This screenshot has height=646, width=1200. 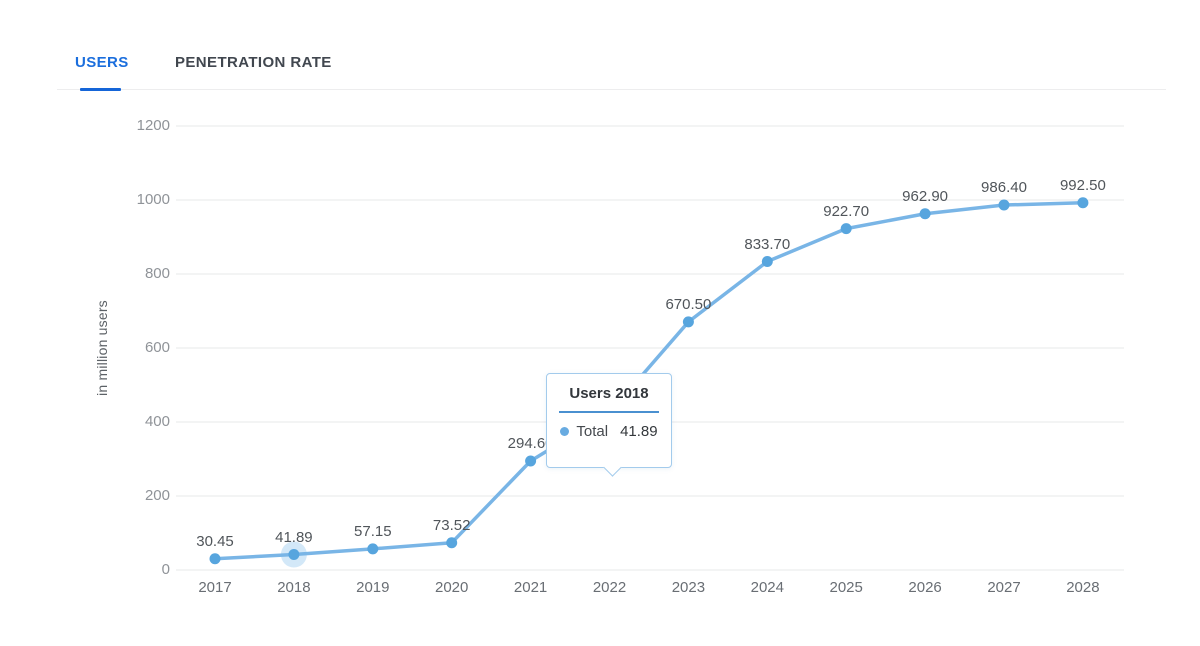 What do you see at coordinates (925, 196) in the screenshot?
I see `point-value-label: 962.90` at bounding box center [925, 196].